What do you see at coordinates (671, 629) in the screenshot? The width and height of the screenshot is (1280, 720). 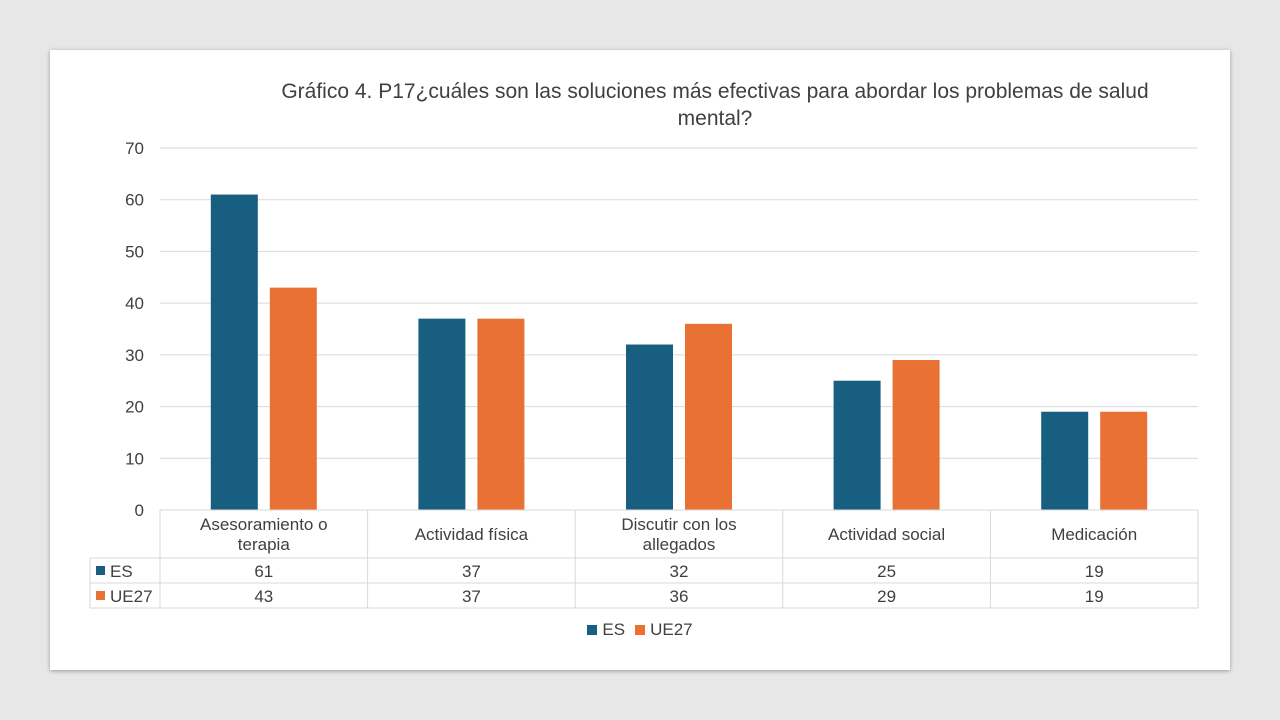 I see `legend-label-ue27: UE27` at bounding box center [671, 629].